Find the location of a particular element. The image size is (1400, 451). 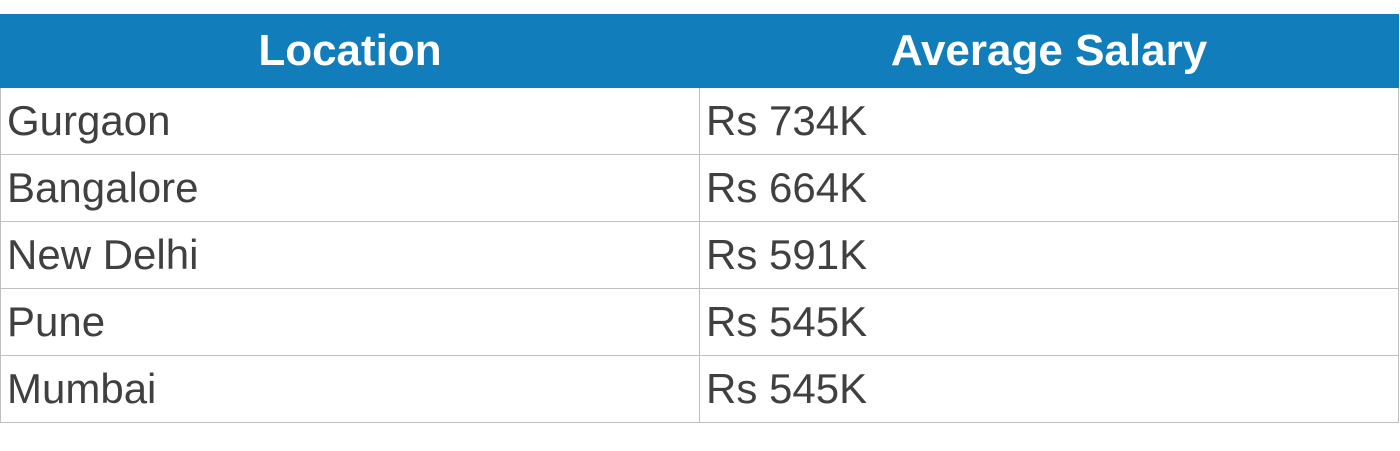

salary-cell: Rs 734K is located at coordinates (1049, 121).